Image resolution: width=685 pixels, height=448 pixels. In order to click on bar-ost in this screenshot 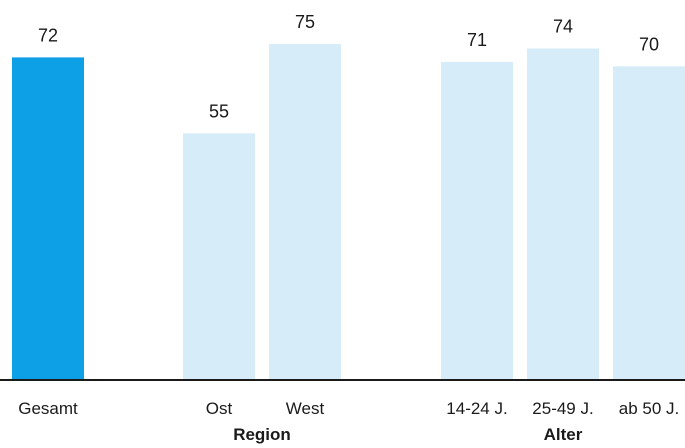, I will do `click(219, 256)`.